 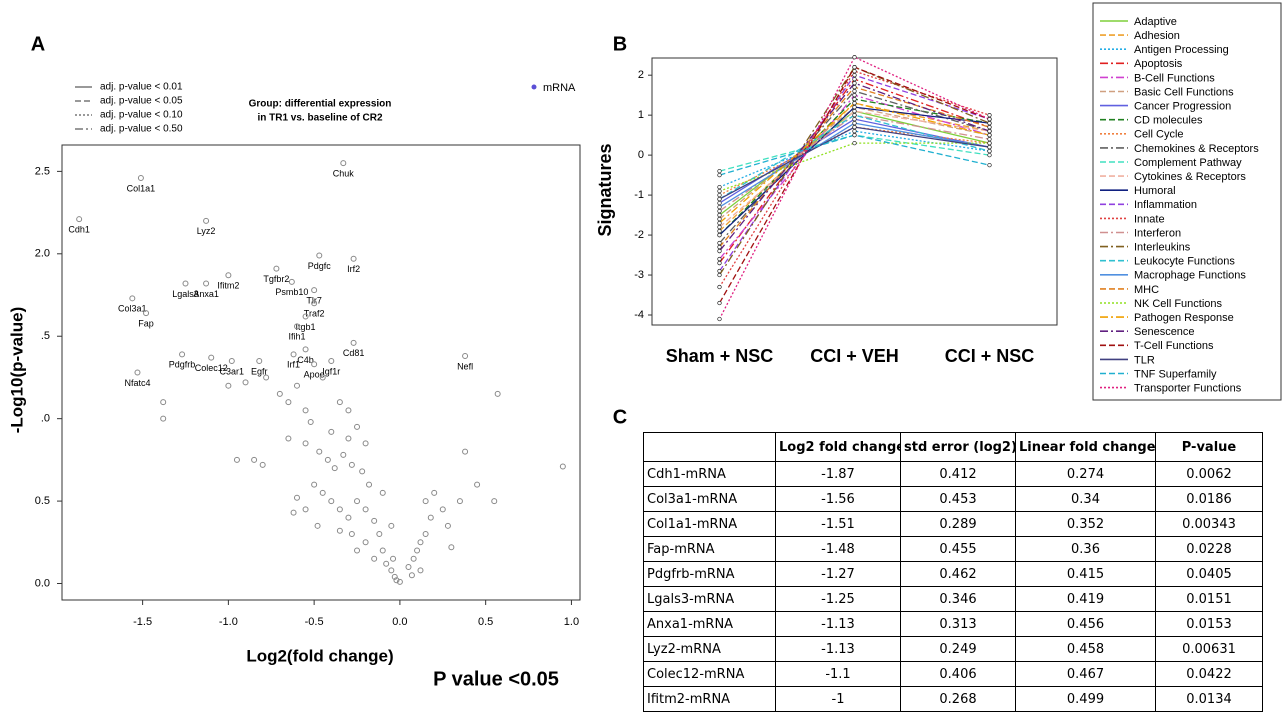 I want to click on table-row: Lgals3-mRNA -1.25 0.346 0.419 0.0151, so click(x=953, y=599).